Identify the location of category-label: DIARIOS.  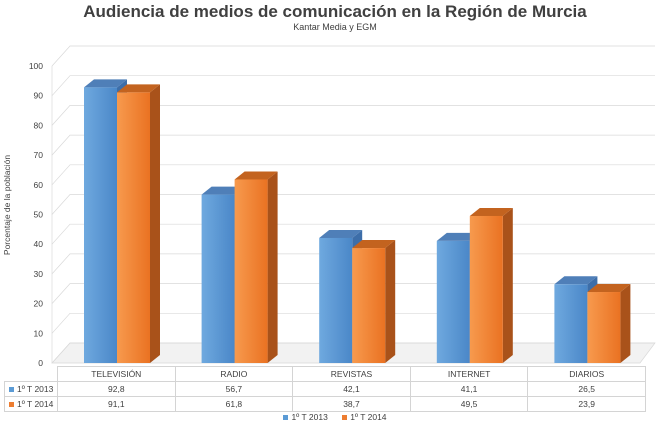
(586, 374).